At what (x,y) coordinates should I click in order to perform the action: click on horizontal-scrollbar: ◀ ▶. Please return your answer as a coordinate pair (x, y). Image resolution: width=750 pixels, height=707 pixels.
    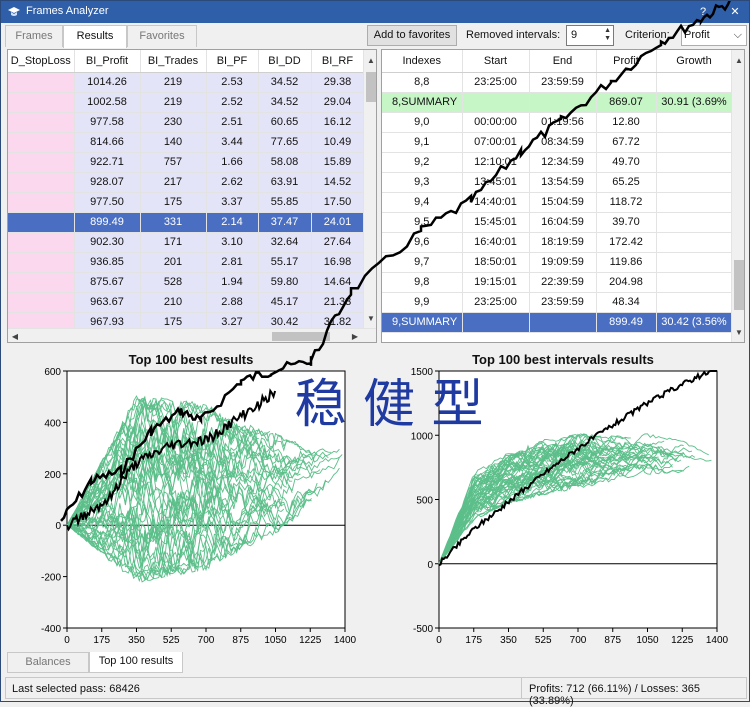
    Looking at the image, I should click on (192, 335).